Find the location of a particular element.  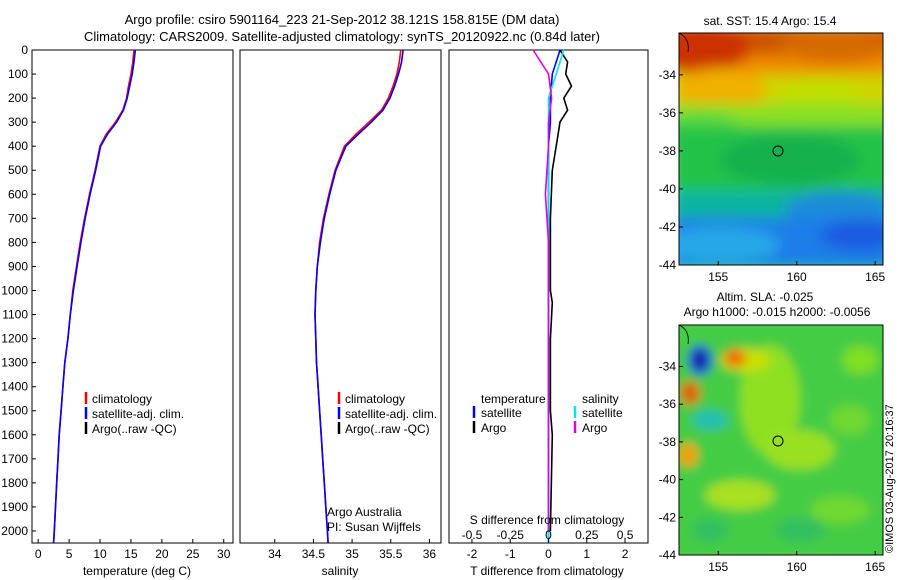

temperature-xtick-label: 30 is located at coordinates (224, 554).